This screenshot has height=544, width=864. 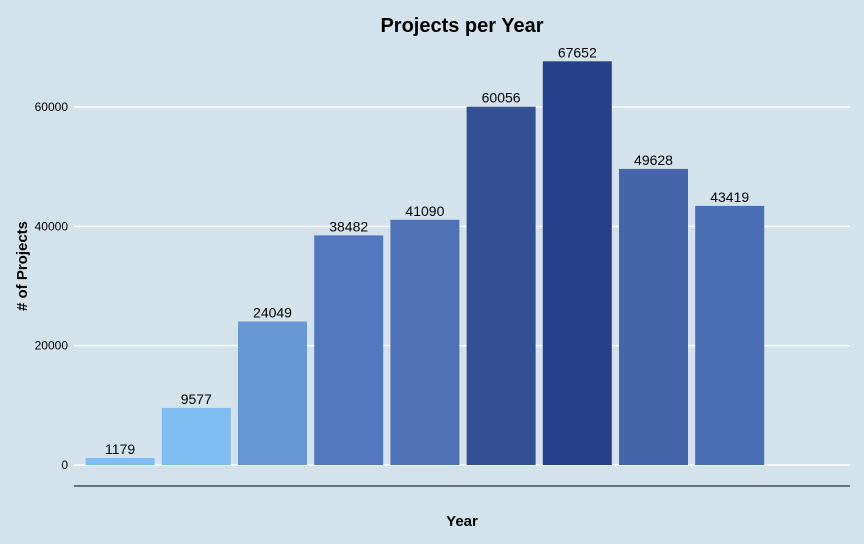 What do you see at coordinates (653, 160) in the screenshot?
I see `data-label-8: 49628` at bounding box center [653, 160].